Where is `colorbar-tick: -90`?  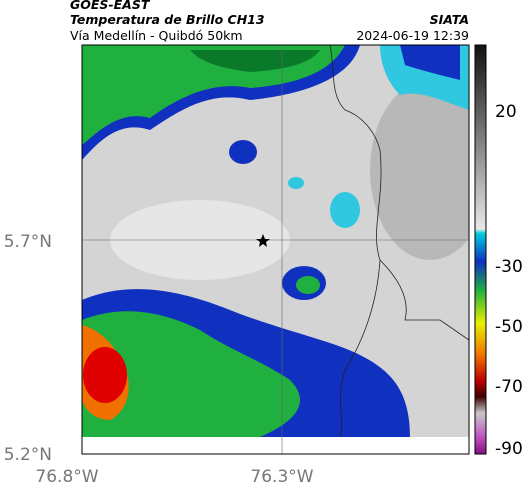 colorbar-tick: -90 is located at coordinates (509, 449).